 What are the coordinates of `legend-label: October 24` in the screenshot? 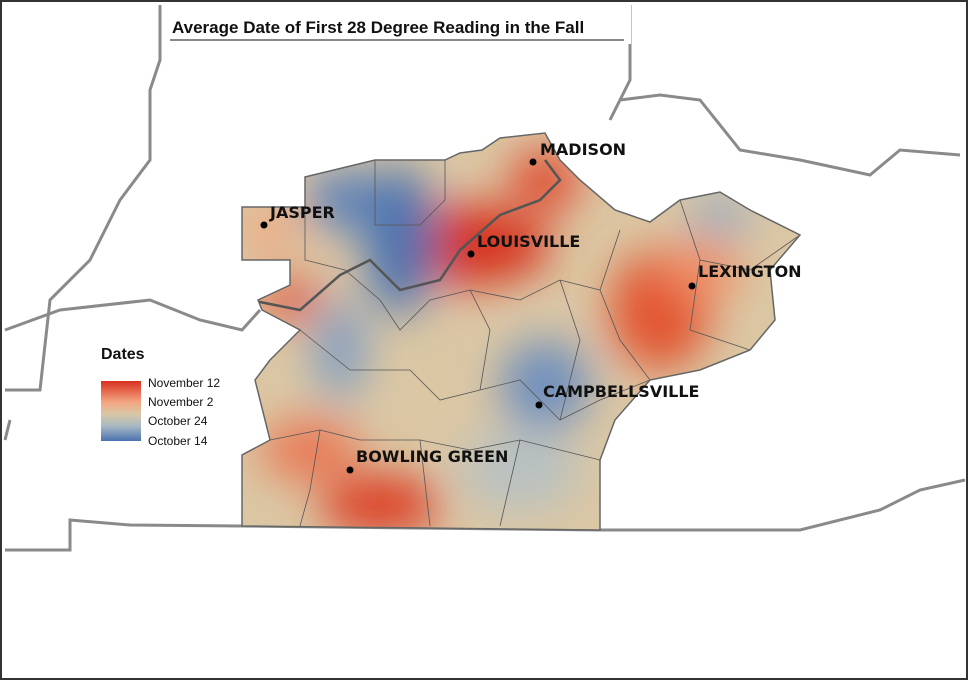 It's located at (178, 421).